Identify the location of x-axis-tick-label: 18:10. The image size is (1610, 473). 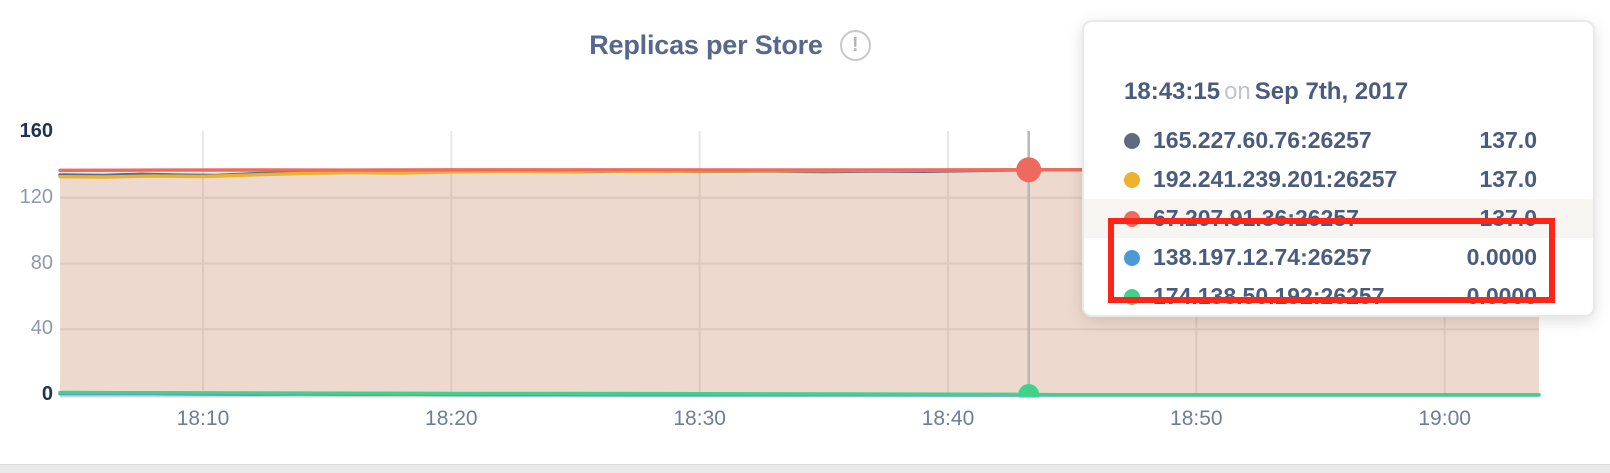
(203, 418).